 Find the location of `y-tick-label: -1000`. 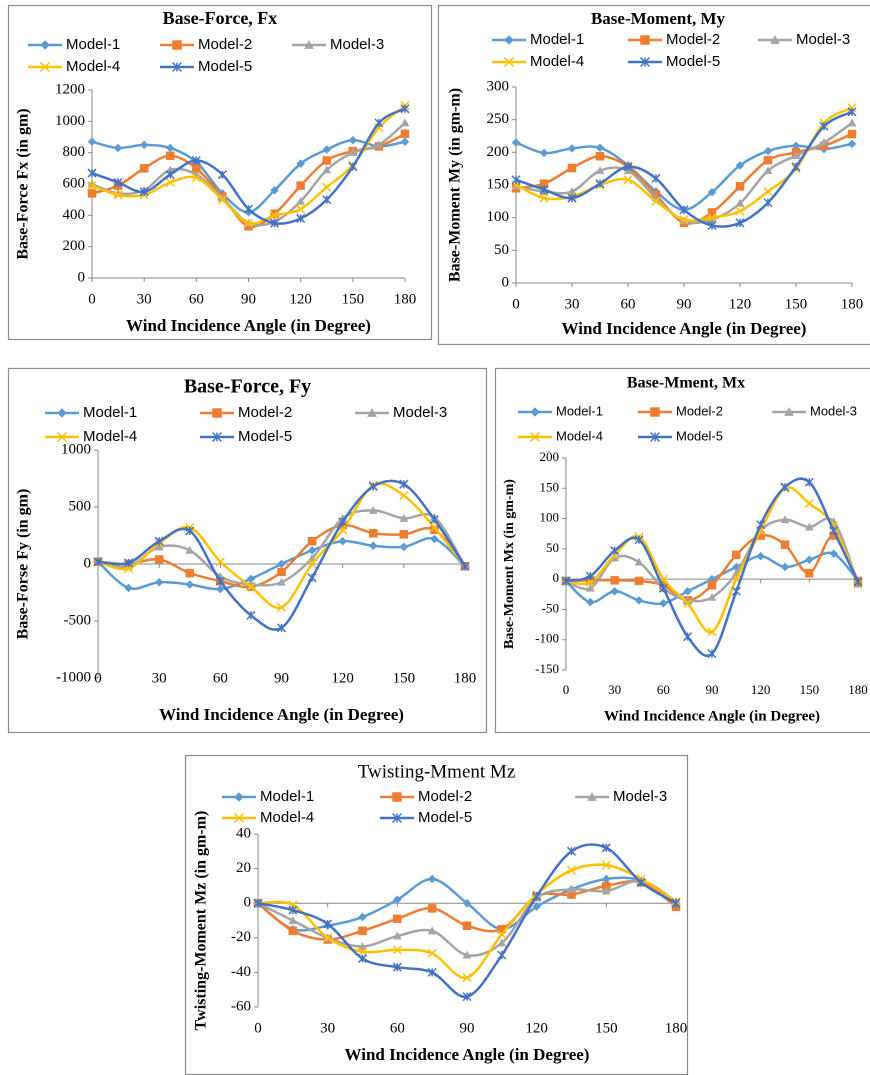

y-tick-label: -1000 is located at coordinates (73, 677).